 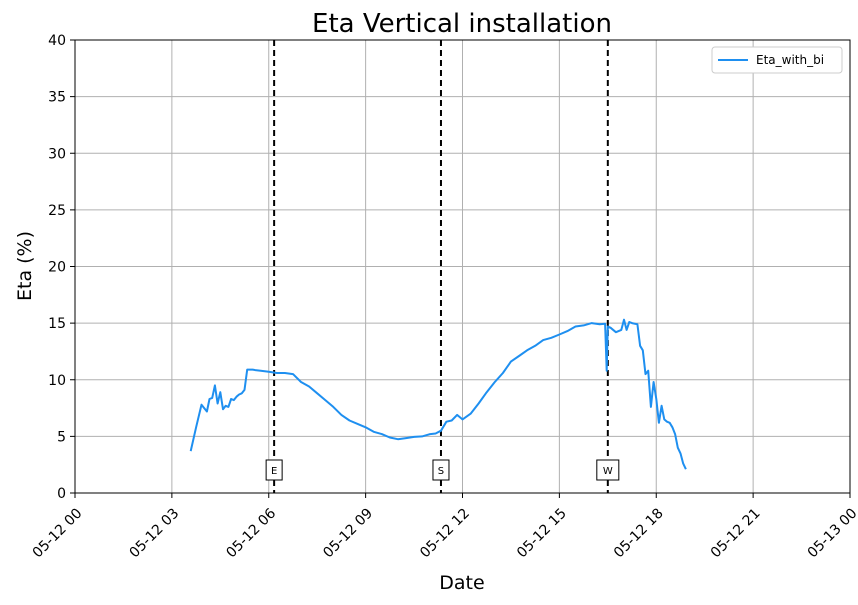 I want to click on chart-title: Eta Vertical installation, so click(x=462, y=24).